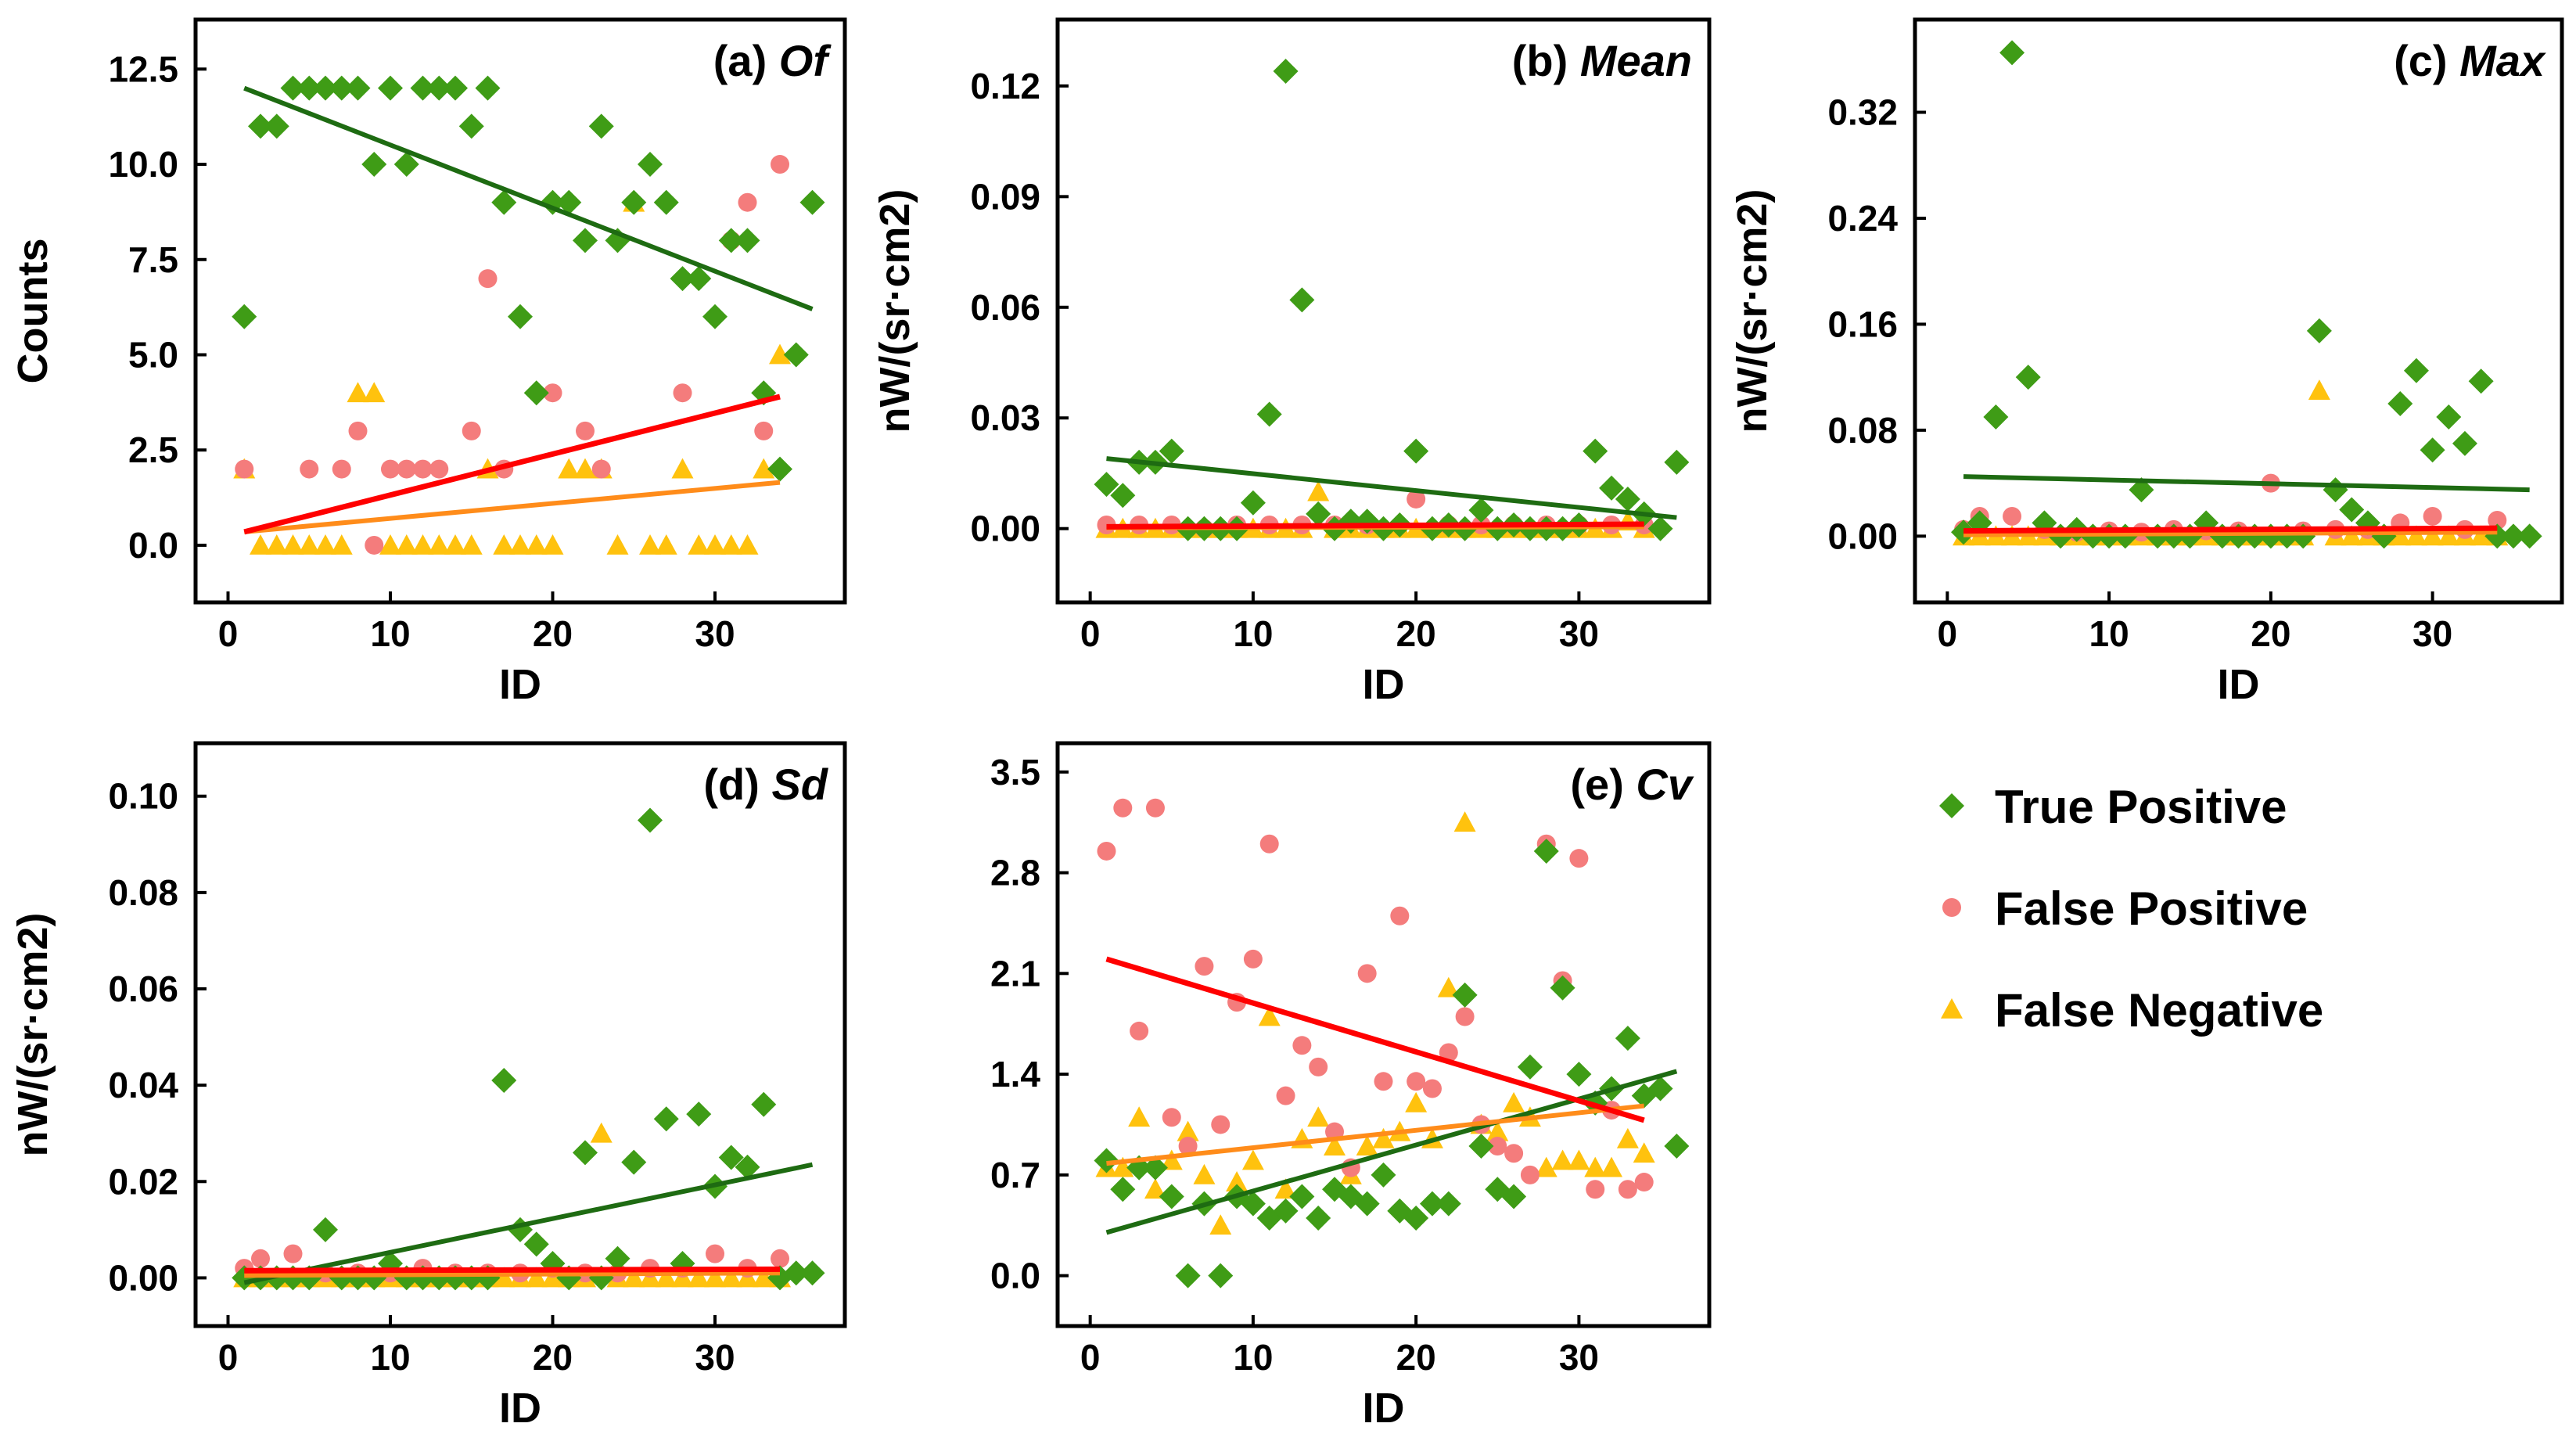 This screenshot has width=2576, height=1434. I want to click on y-tick-label: 0.08, so click(1862, 430).